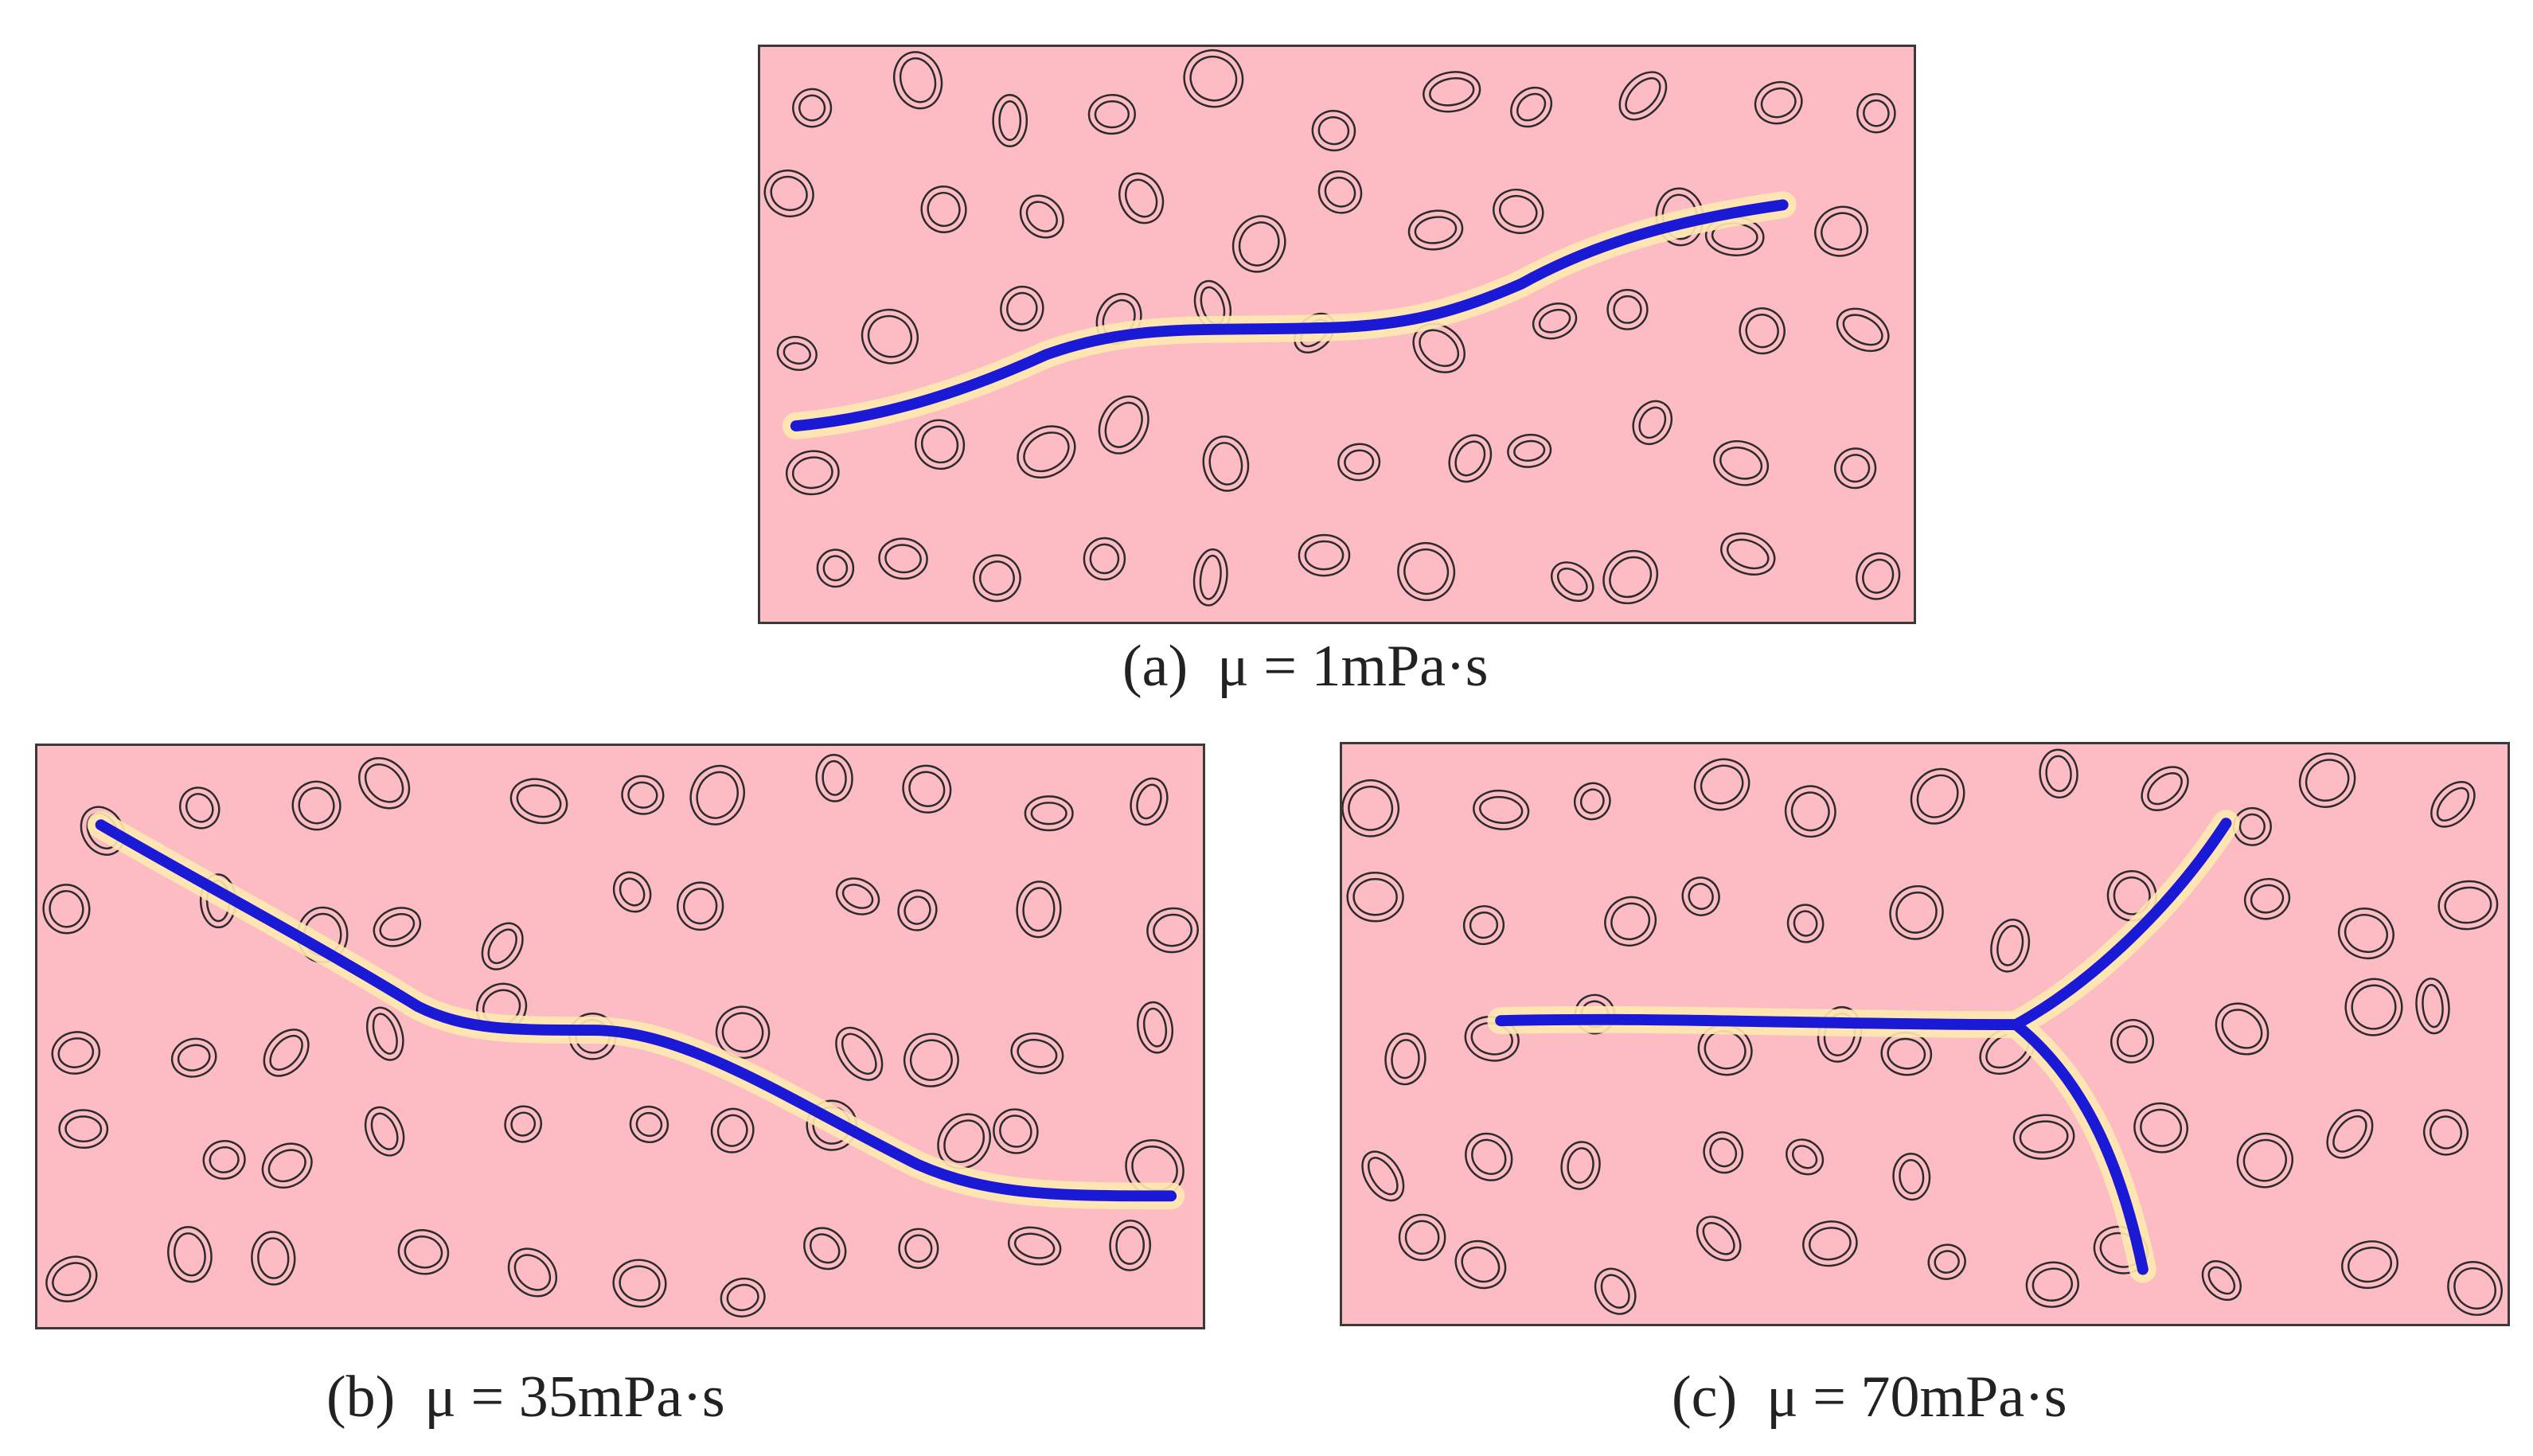 The image size is (2533, 1456). Describe the element at coordinates (1869, 1397) in the screenshot. I see `caption-c: (c) μ = 70mPa·s` at that location.